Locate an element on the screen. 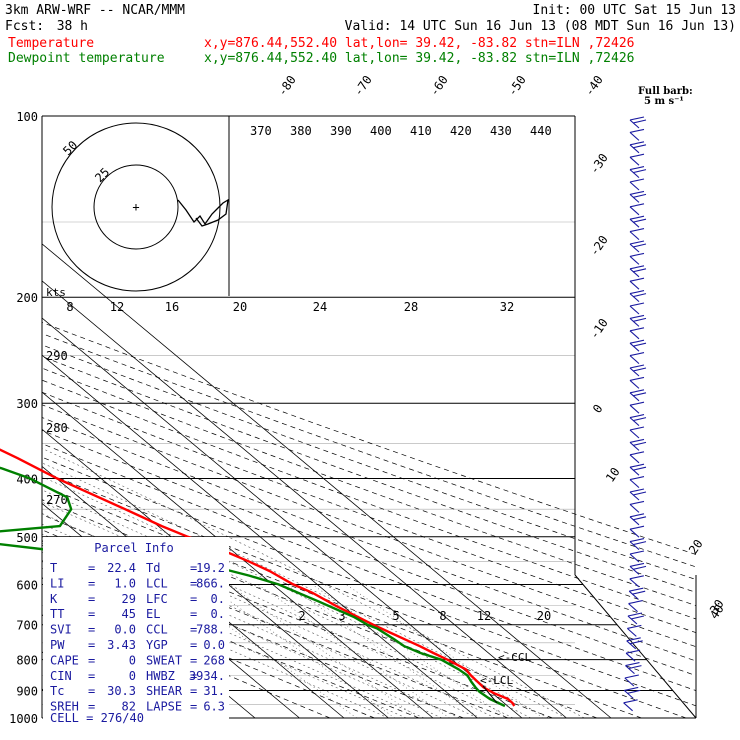  pressure-tick-label: 700 is located at coordinates (27, 626).